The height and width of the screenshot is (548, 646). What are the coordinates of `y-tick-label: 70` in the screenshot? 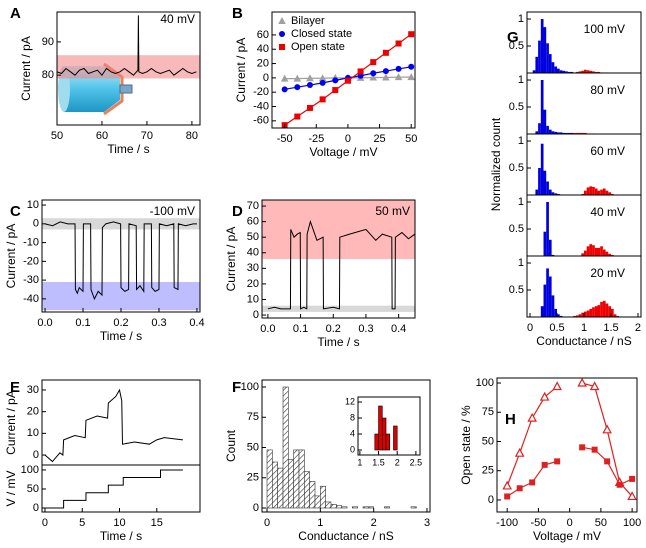 It's located at (253, 206).